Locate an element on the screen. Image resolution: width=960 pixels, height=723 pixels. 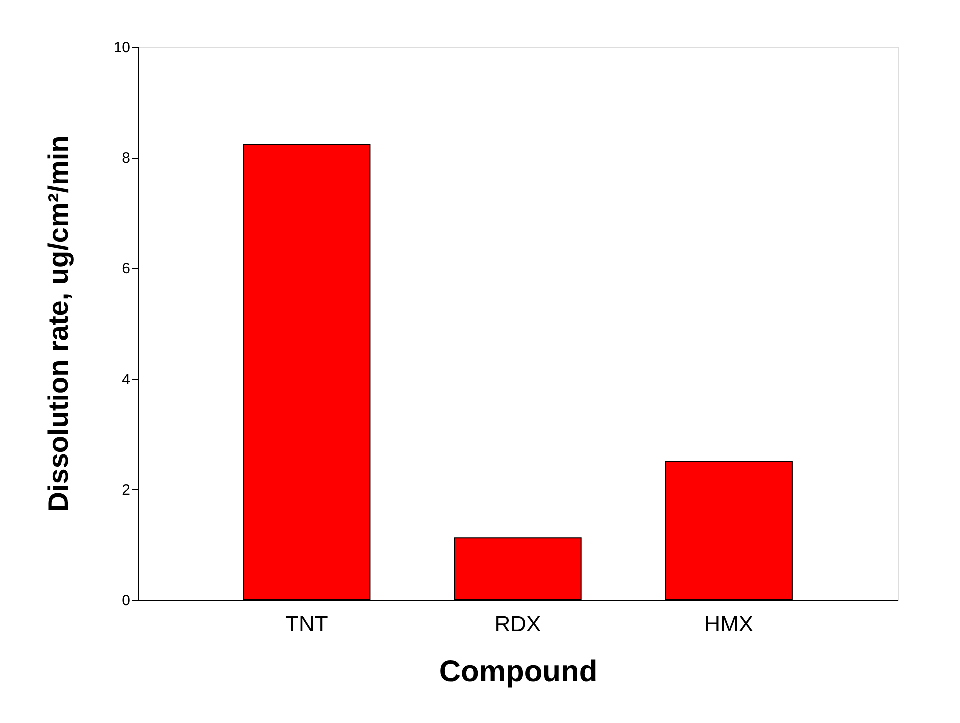
x-tick-label: HMX is located at coordinates (729, 624).